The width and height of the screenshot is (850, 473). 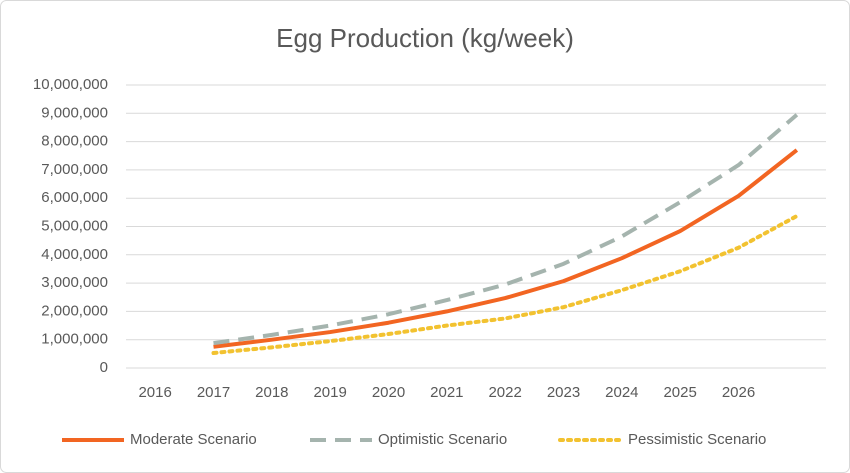 What do you see at coordinates (154, 392) in the screenshot?
I see `x-tick-label: 2016` at bounding box center [154, 392].